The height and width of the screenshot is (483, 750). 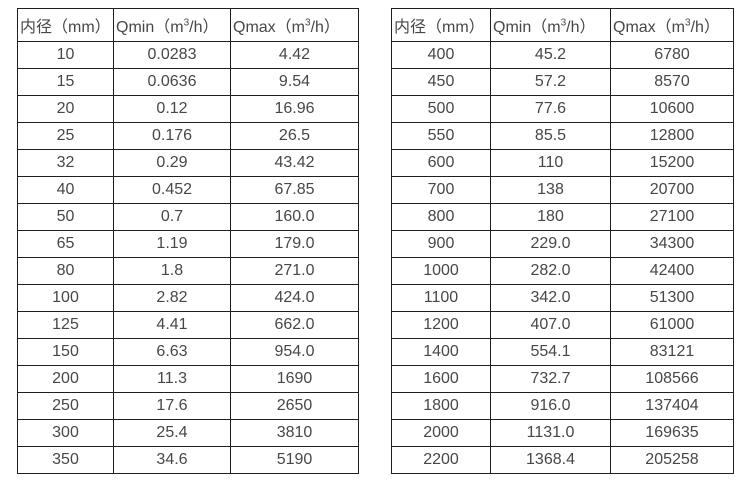 What do you see at coordinates (172, 352) in the screenshot?
I see `table-cell: 6.63` at bounding box center [172, 352].